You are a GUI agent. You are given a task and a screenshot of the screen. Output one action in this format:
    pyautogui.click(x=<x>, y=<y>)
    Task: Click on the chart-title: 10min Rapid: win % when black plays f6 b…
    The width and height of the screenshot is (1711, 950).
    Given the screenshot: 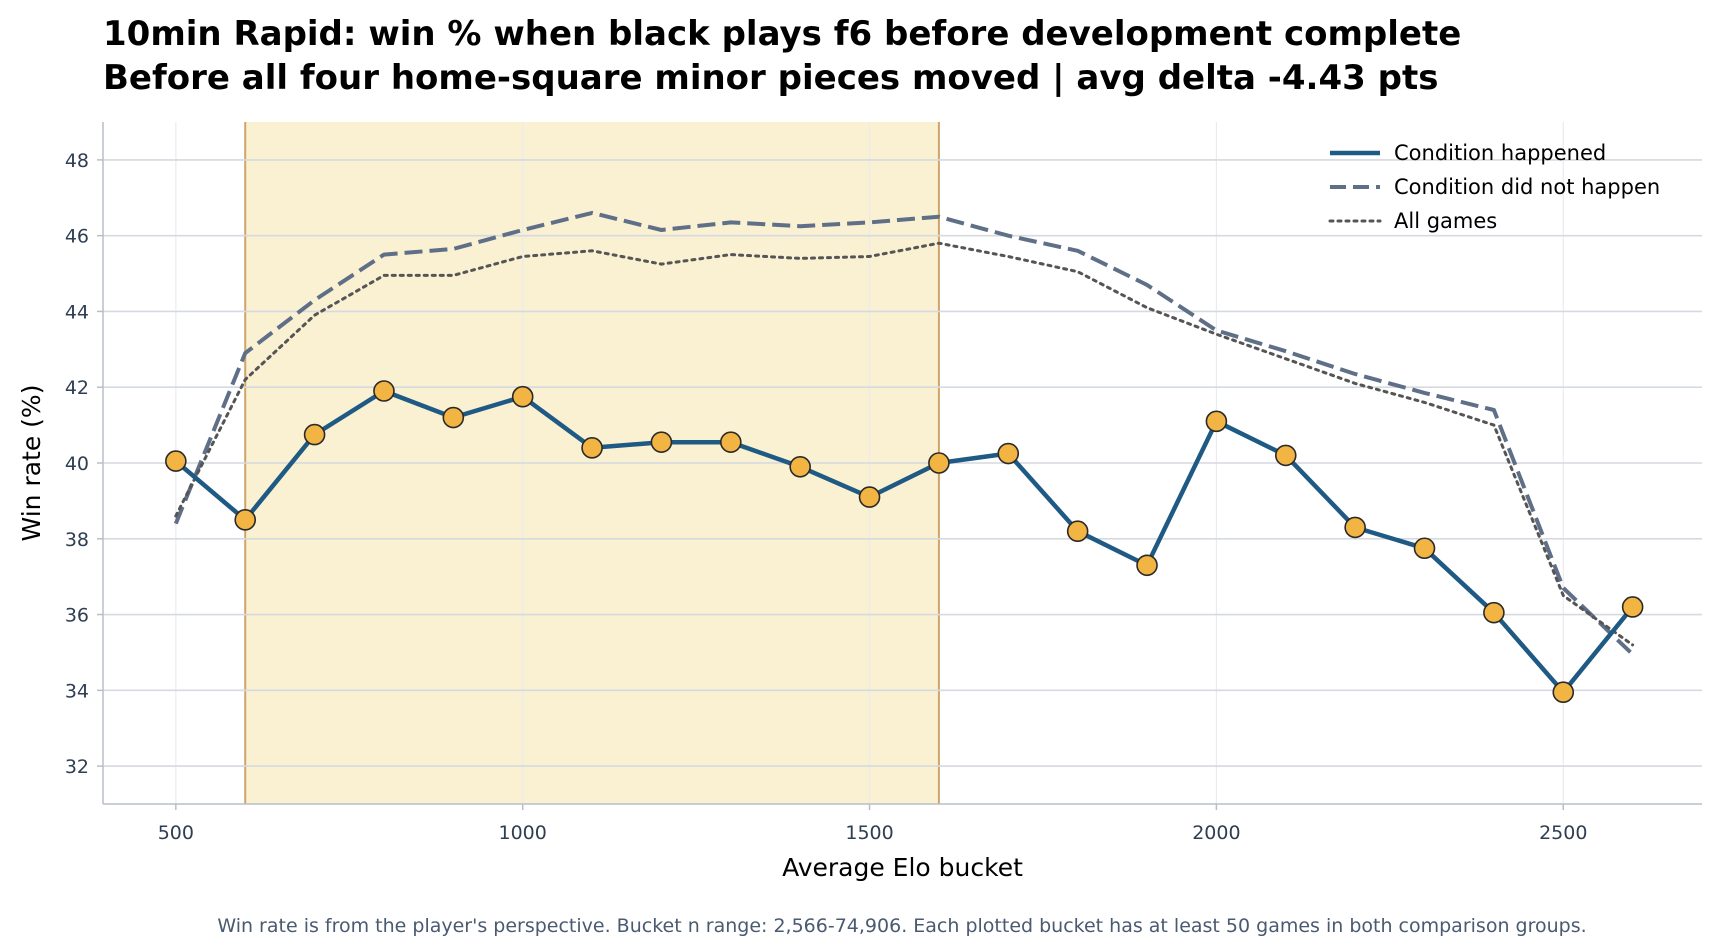 What is the action you would take?
    pyautogui.click(x=782, y=56)
    